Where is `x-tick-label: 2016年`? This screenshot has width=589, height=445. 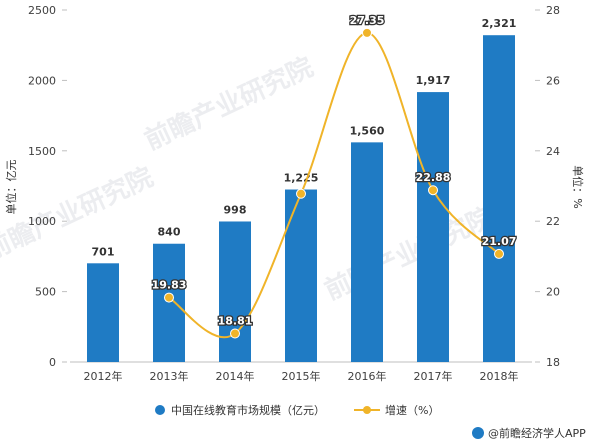
x-tick-label: 2016年 is located at coordinates (367, 376).